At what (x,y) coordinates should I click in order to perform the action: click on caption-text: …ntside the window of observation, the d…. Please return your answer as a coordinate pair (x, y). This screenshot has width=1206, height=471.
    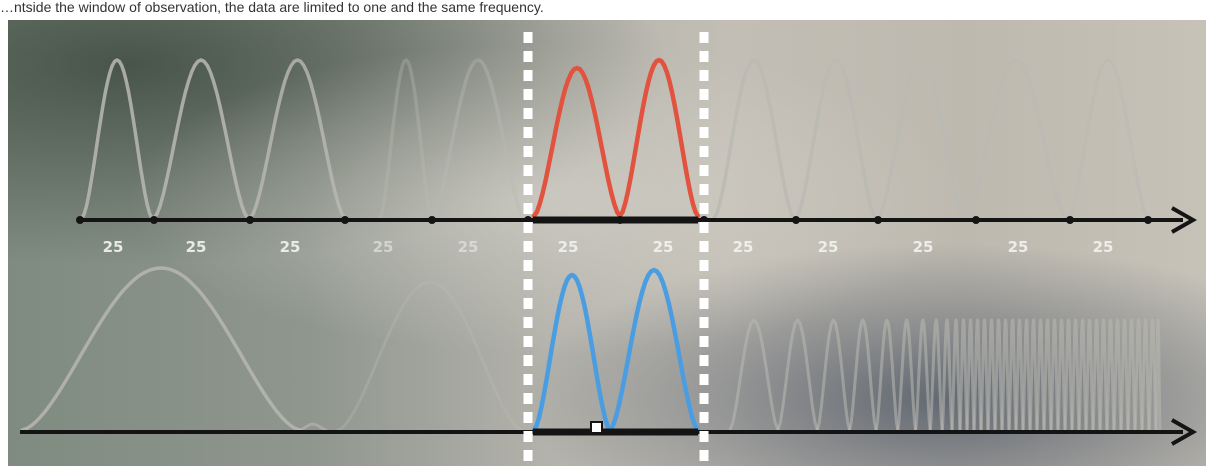
    Looking at the image, I should click on (603, 10).